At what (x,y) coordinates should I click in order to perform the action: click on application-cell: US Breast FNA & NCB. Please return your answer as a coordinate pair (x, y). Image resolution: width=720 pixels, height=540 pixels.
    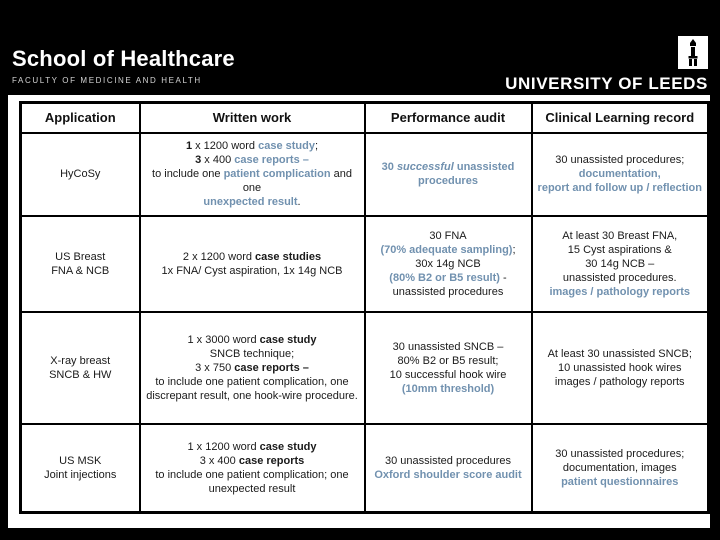
    Looking at the image, I should click on (80, 263).